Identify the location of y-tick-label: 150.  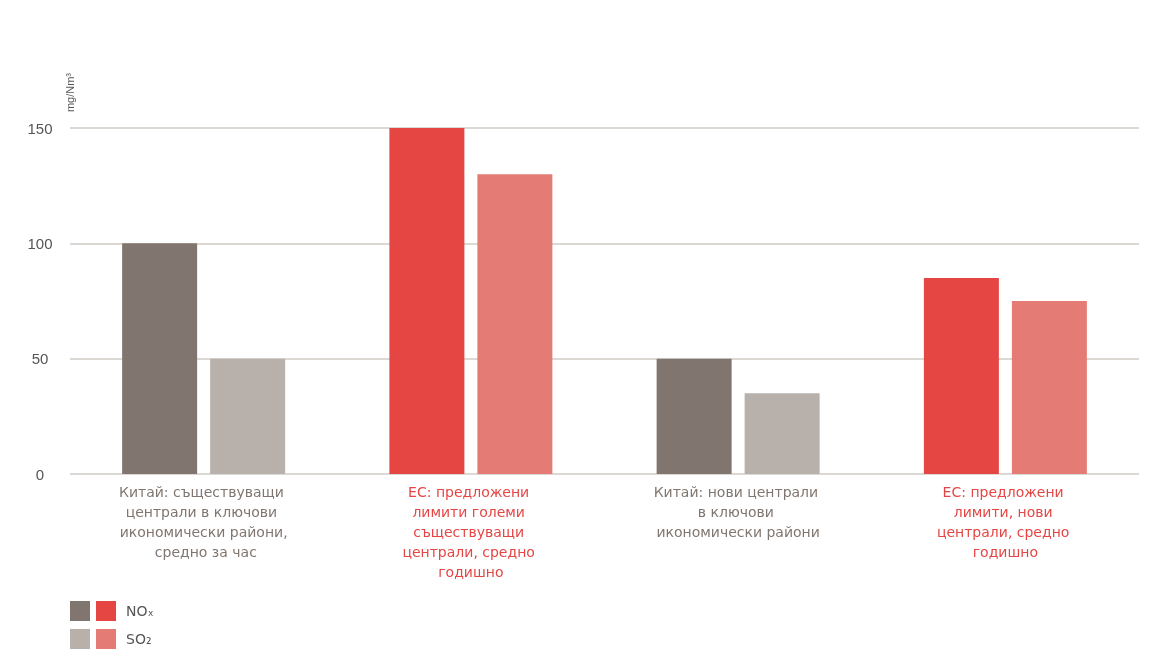
(40, 128).